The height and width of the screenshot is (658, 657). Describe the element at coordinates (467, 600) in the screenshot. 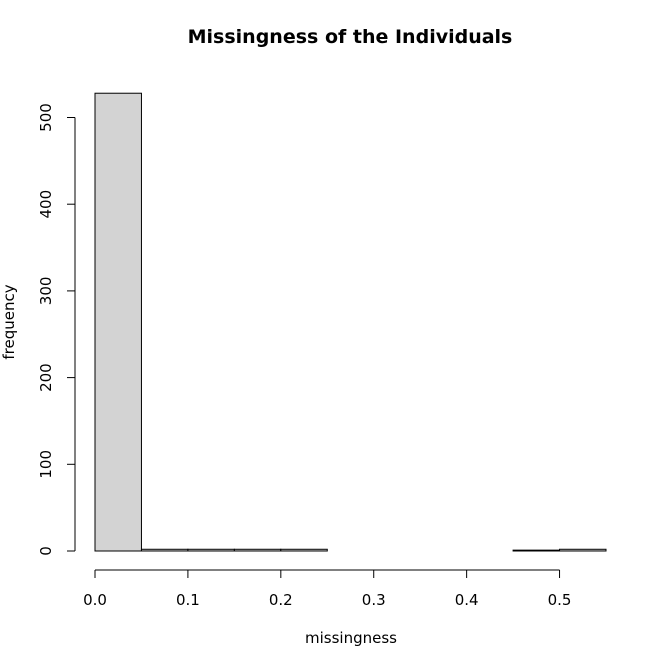

I see `x-tick-label: 0.4` at that location.